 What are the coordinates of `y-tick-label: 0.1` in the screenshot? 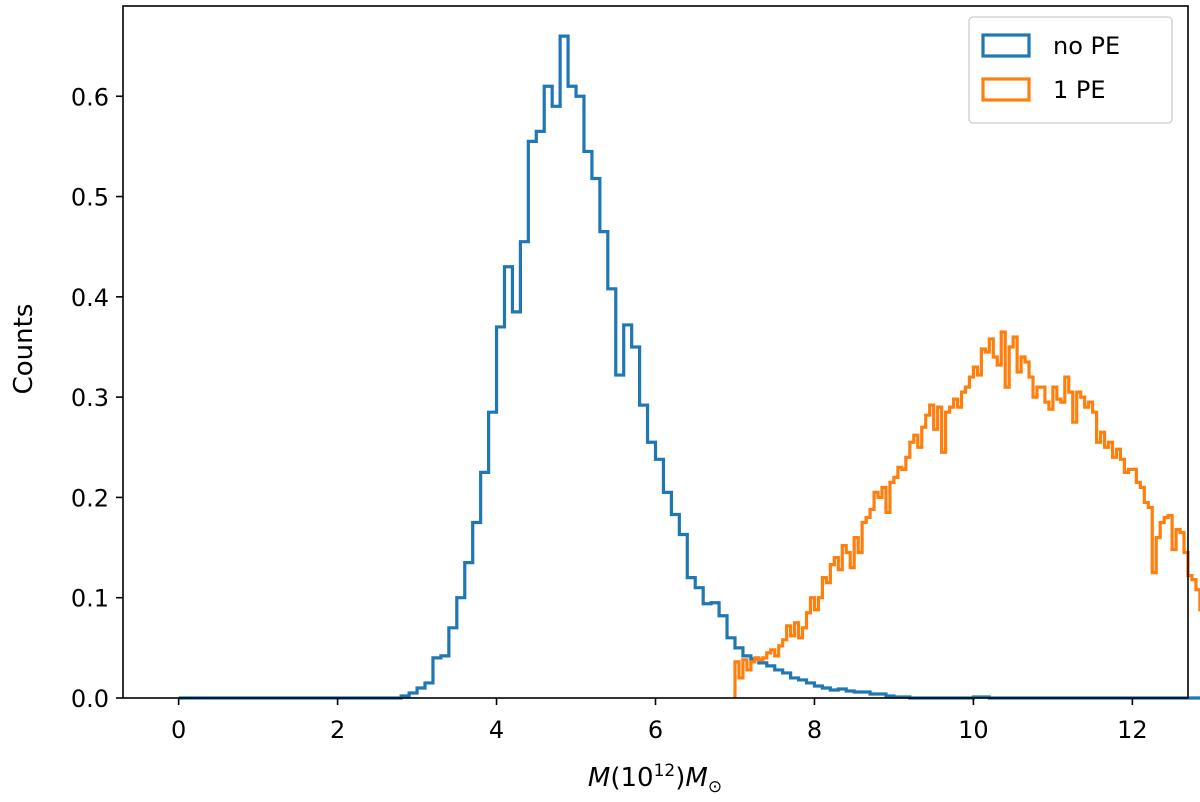 It's located at (90, 599).